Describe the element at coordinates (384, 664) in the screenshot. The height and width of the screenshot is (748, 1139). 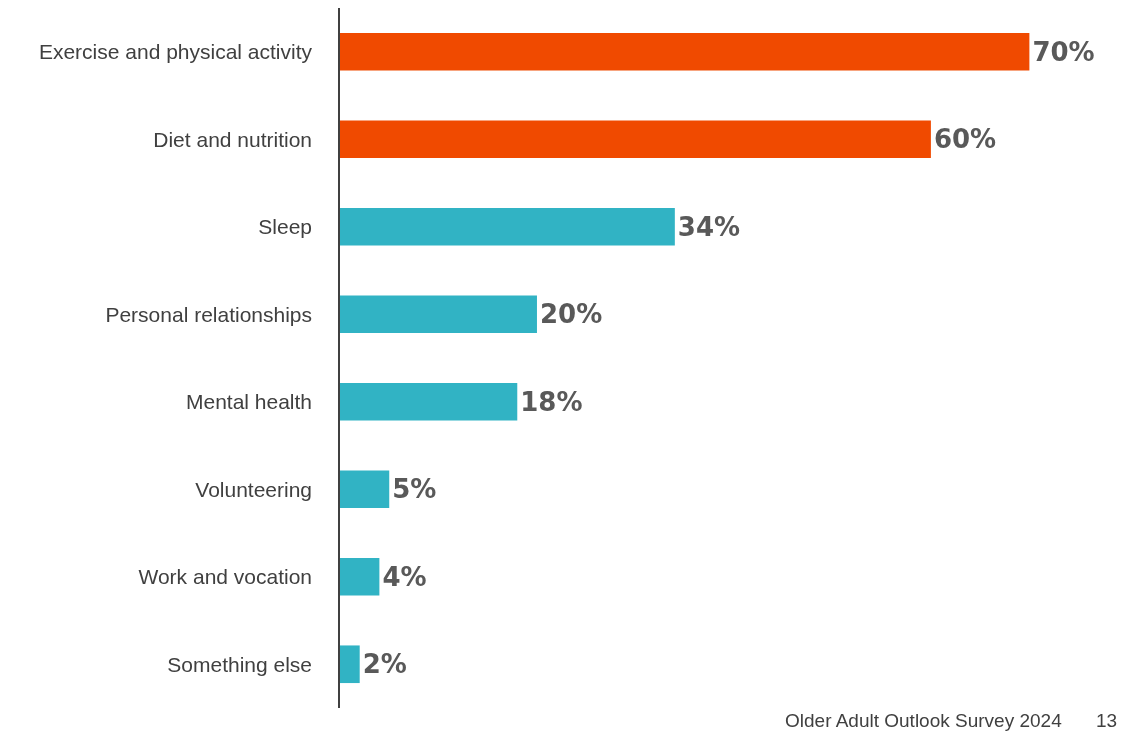
I see `data-label: 2%` at that location.